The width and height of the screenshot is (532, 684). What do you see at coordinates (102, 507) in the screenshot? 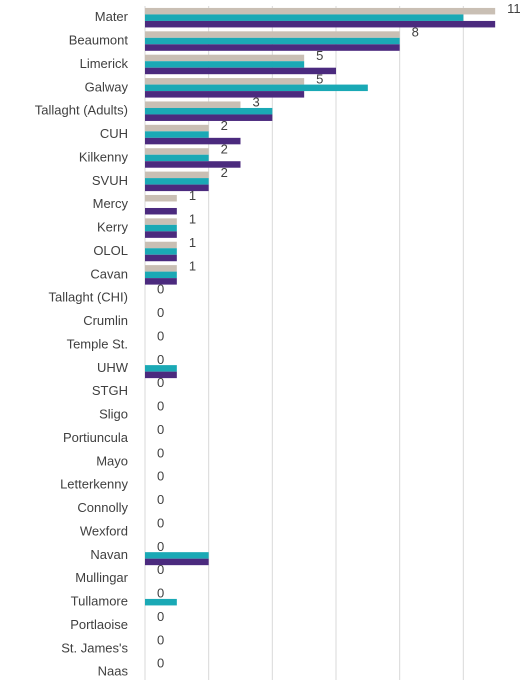
I see `y-tick-label: Connolly` at bounding box center [102, 507].